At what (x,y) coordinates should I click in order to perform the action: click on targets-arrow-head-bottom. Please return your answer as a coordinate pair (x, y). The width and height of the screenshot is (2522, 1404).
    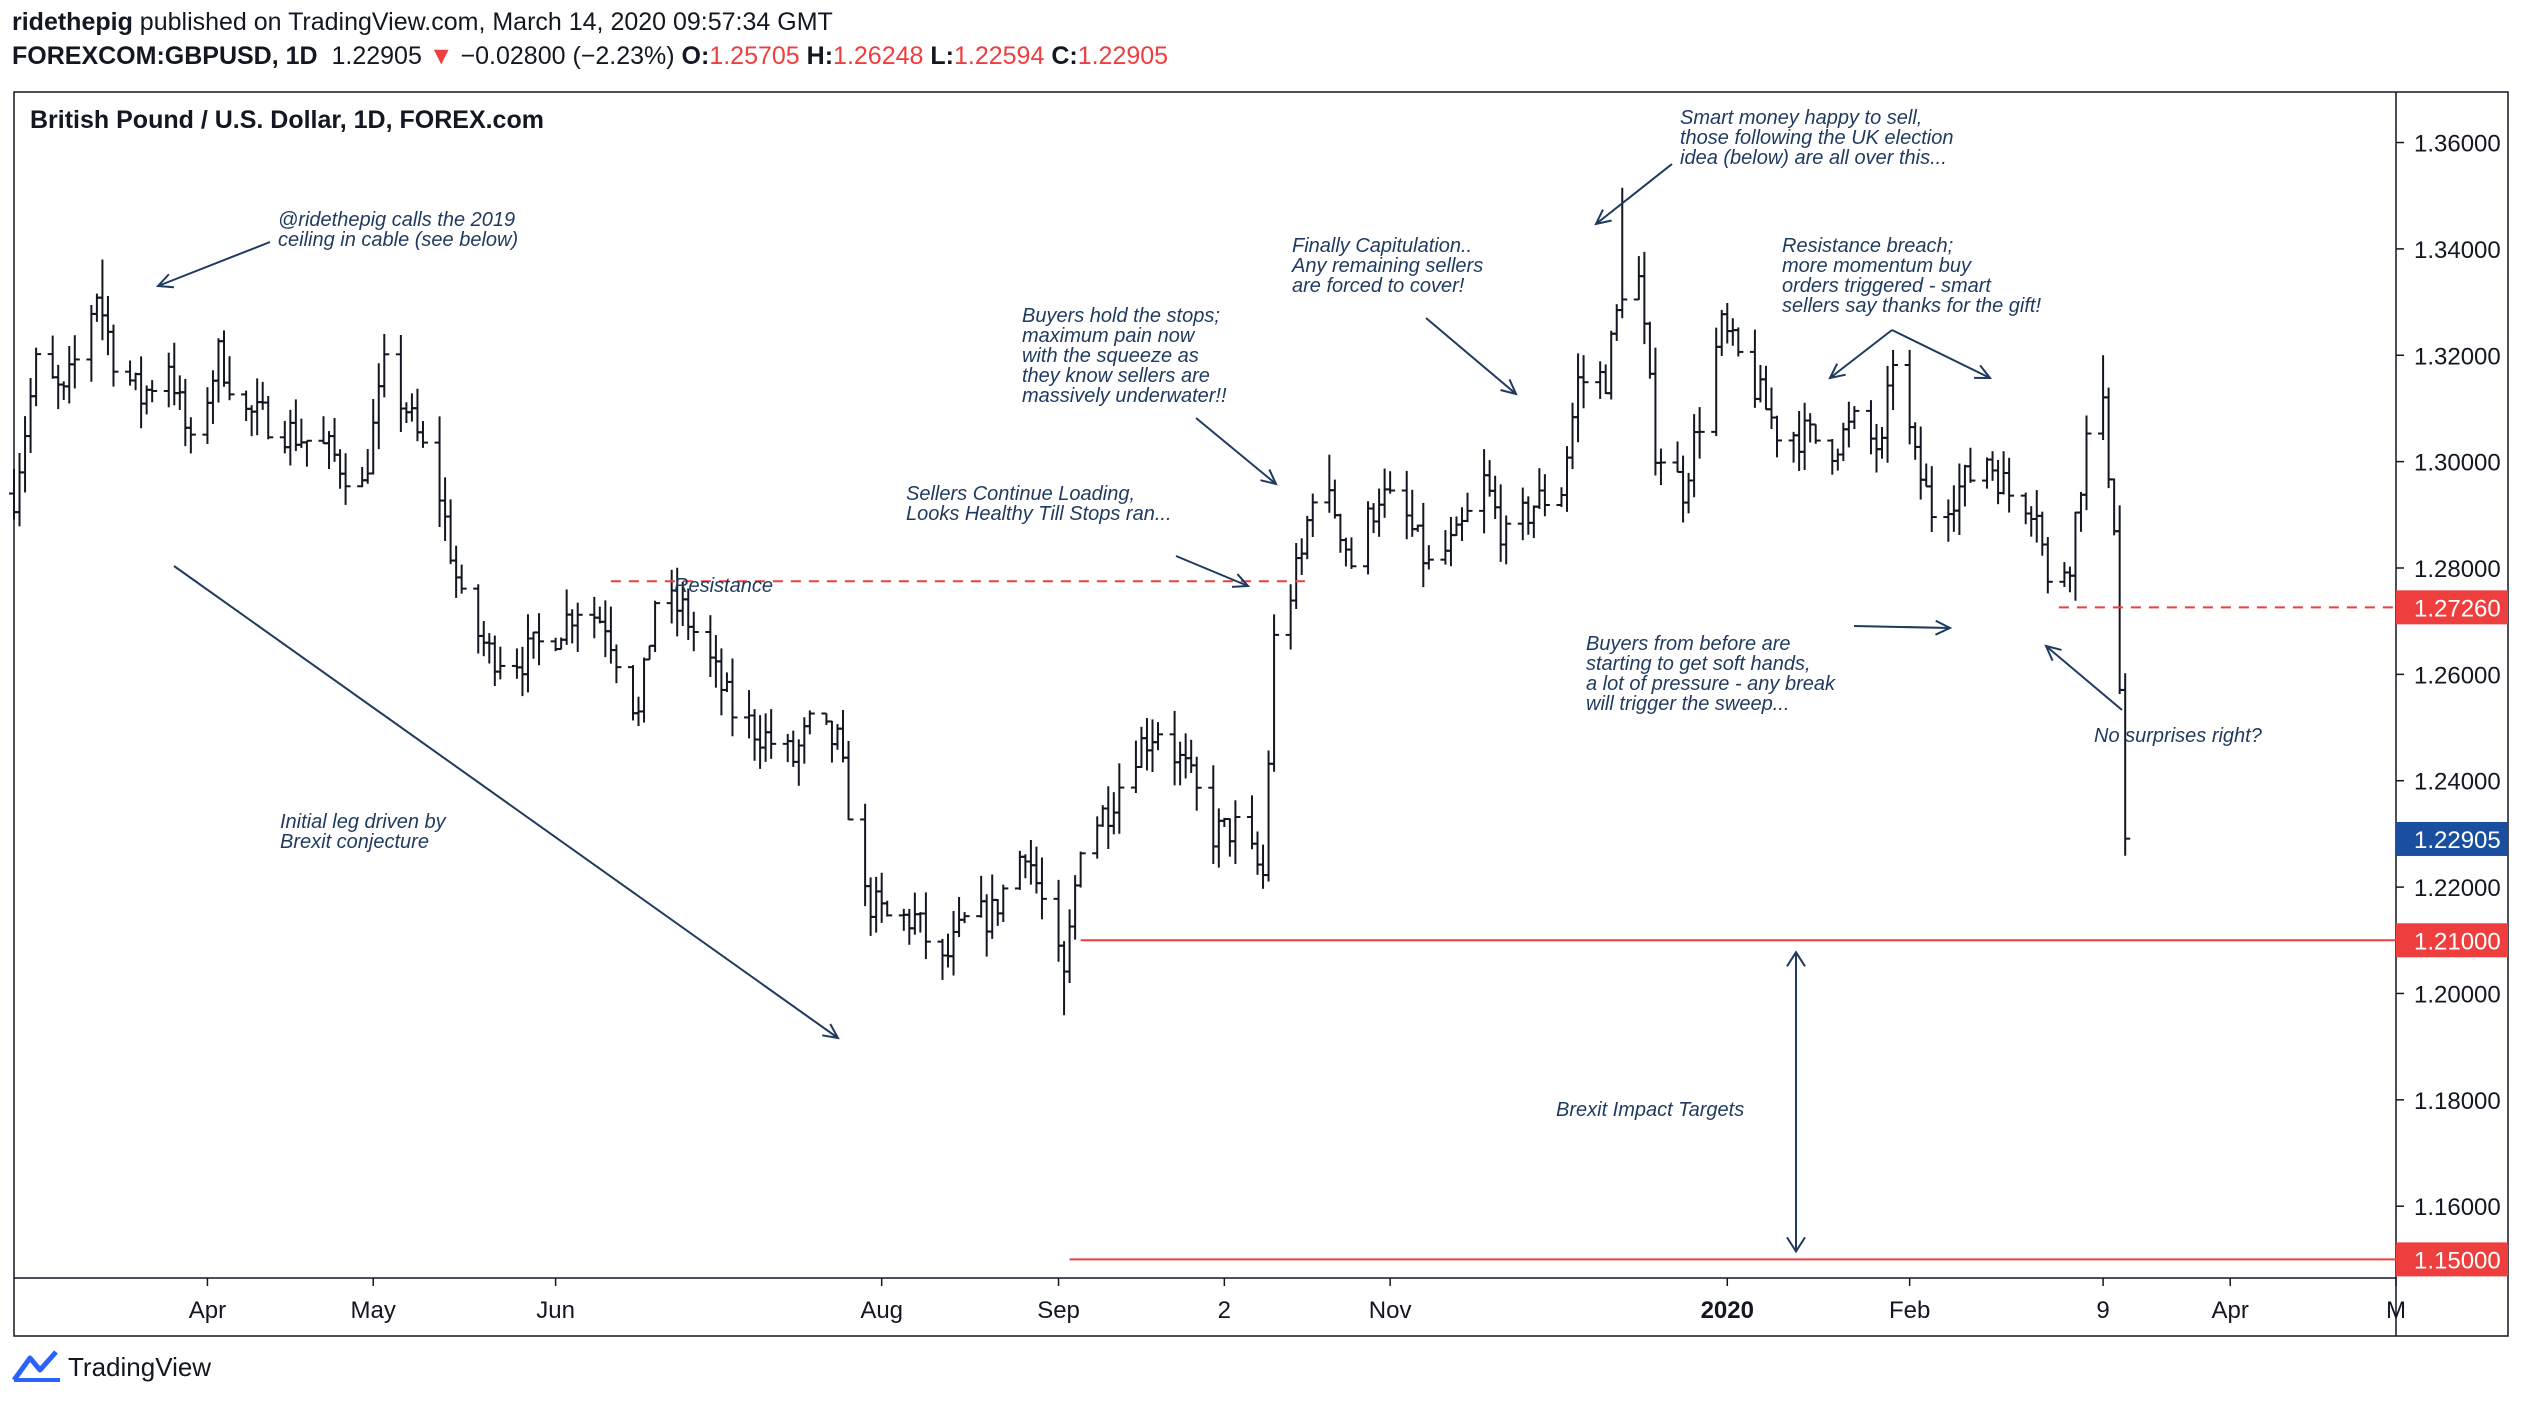
    Looking at the image, I should click on (1796, 1245).